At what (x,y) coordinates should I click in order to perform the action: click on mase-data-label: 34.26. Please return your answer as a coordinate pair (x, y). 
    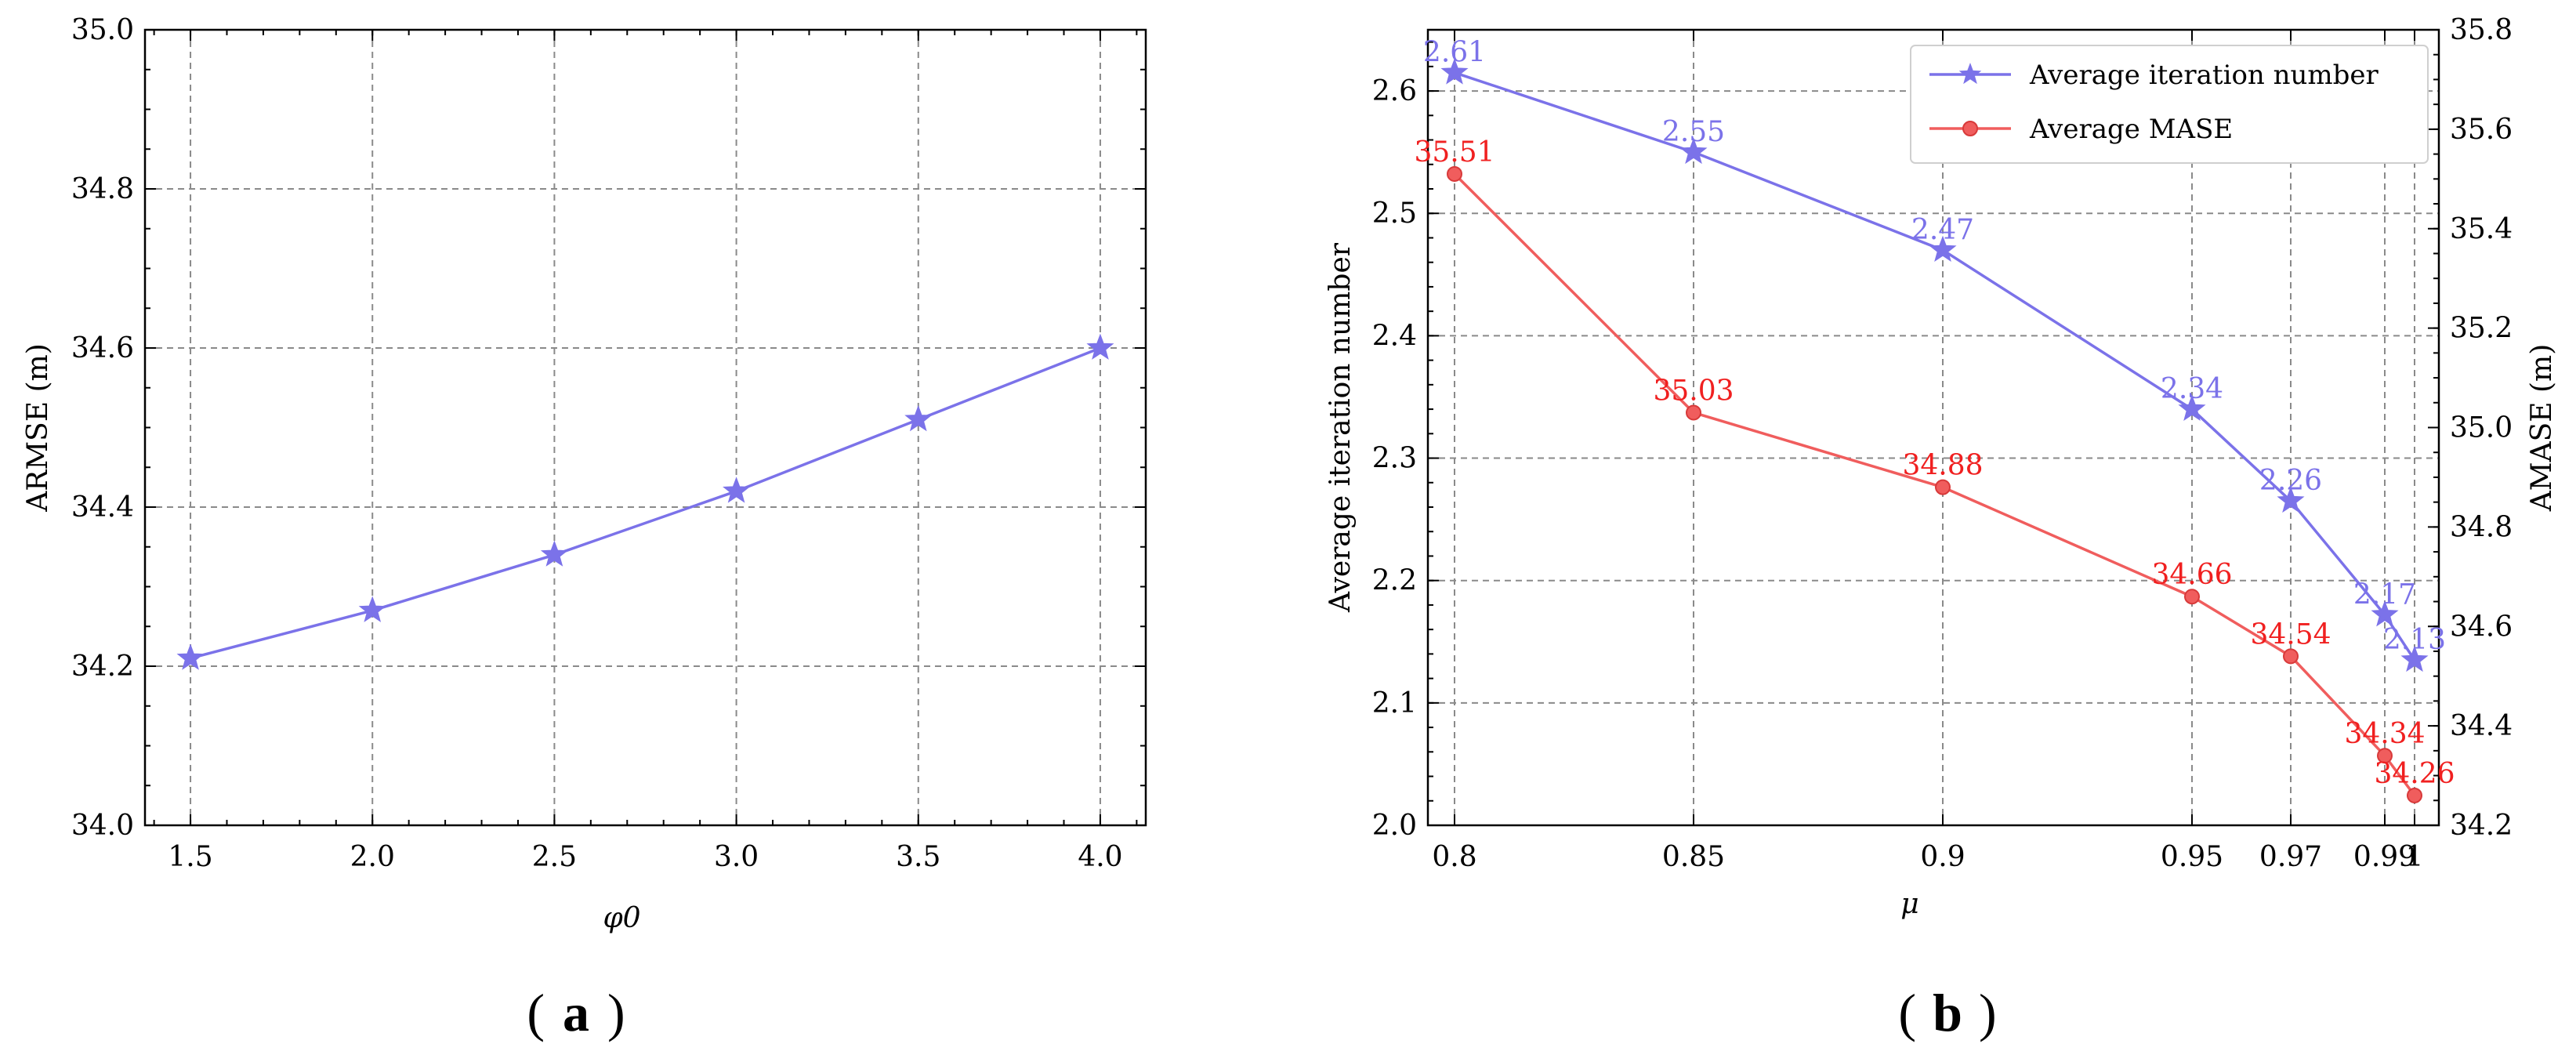
    Looking at the image, I should click on (2414, 774).